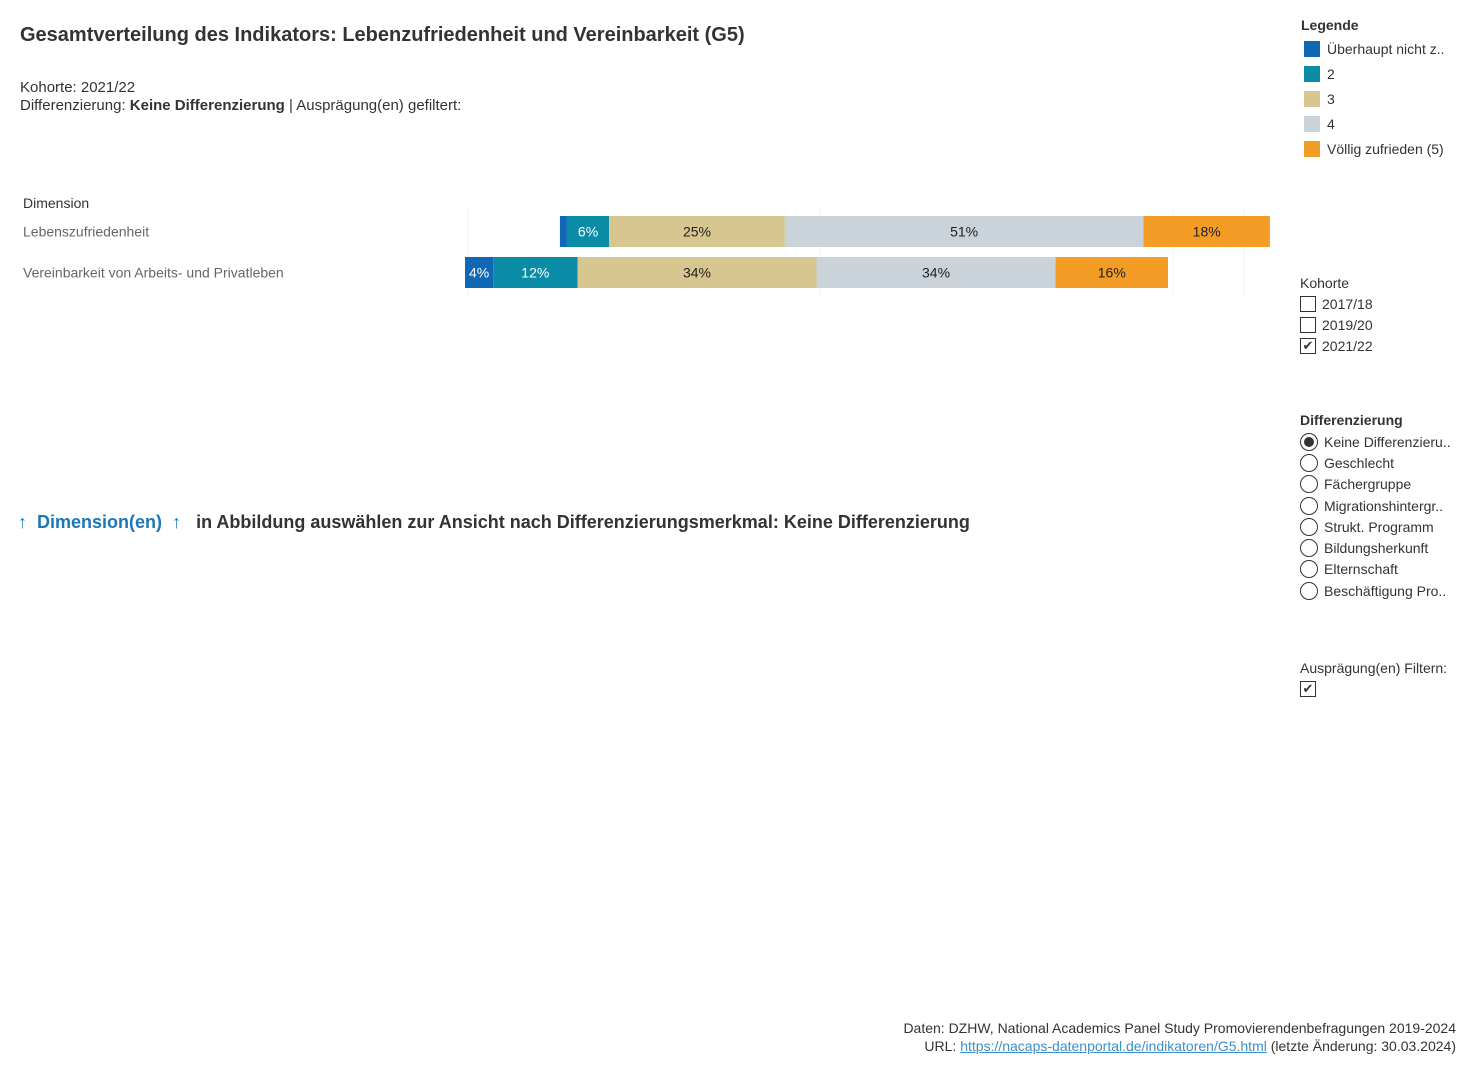 This screenshot has width=1474, height=1073. Describe the element at coordinates (1347, 324) in the screenshot. I see `cohort-option-label: 2019/20` at that location.